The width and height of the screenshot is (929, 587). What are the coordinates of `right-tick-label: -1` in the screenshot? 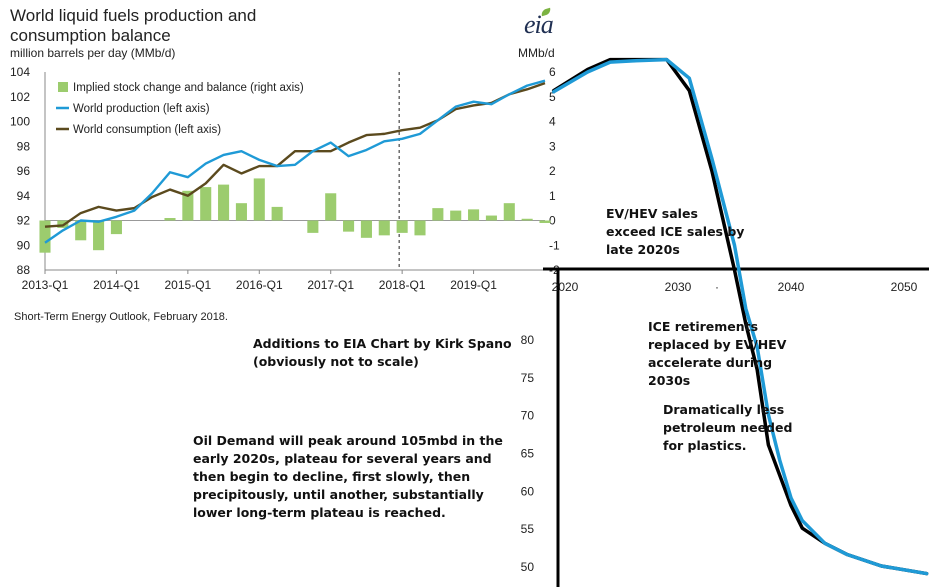 It's located at (554, 245).